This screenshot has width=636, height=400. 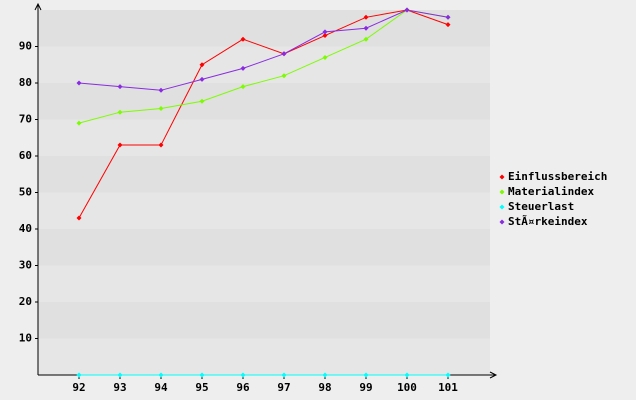 What do you see at coordinates (119, 387) in the screenshot?
I see `x-tick-label: 93` at bounding box center [119, 387].